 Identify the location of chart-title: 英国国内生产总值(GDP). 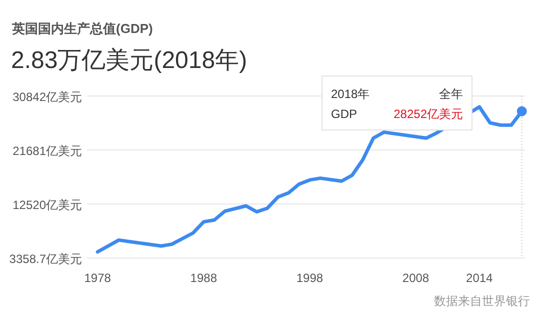
(82, 28).